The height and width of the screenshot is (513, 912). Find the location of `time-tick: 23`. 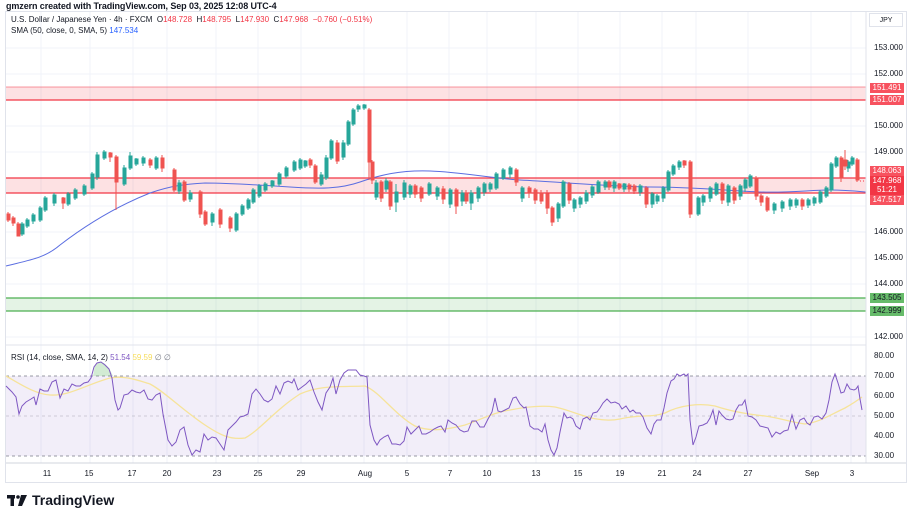

time-tick: 23 is located at coordinates (217, 473).